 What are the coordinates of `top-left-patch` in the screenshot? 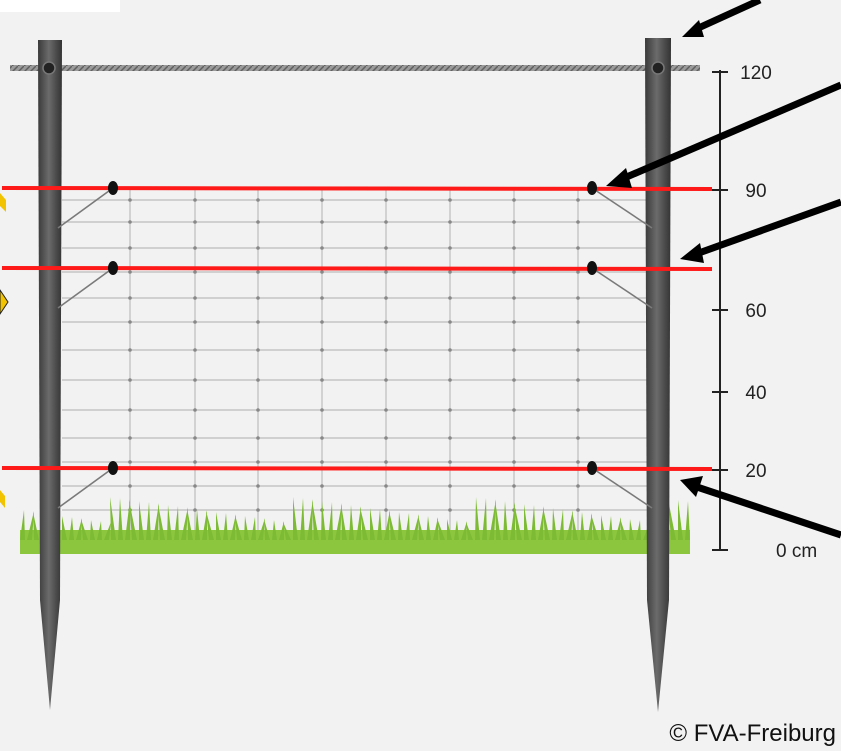 It's located at (60, 6).